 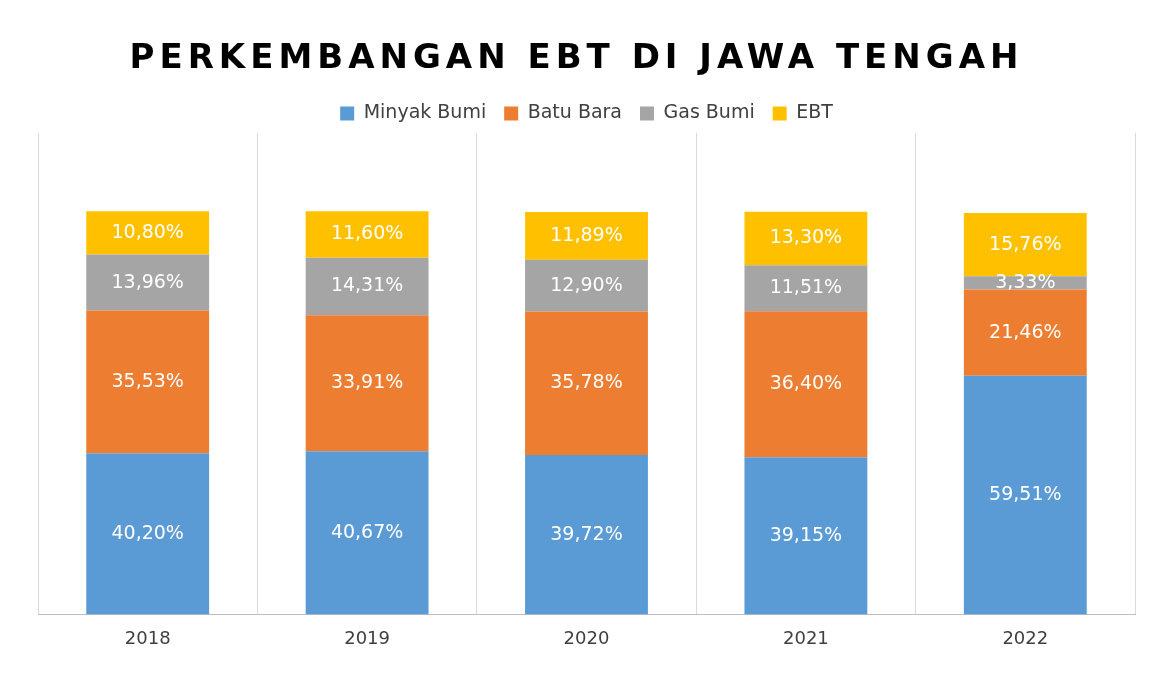 What do you see at coordinates (1025, 637) in the screenshot?
I see `x-tick-label: 2022` at bounding box center [1025, 637].